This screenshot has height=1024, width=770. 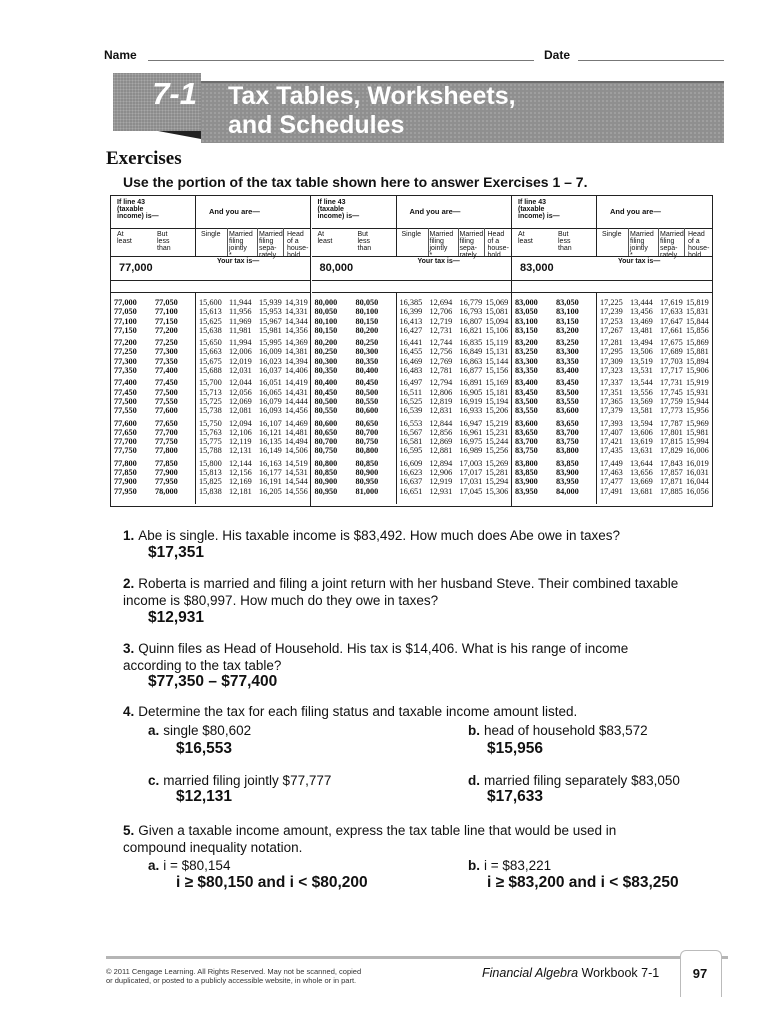 I want to click on table-cell: 12,819, so click(x=441, y=401).